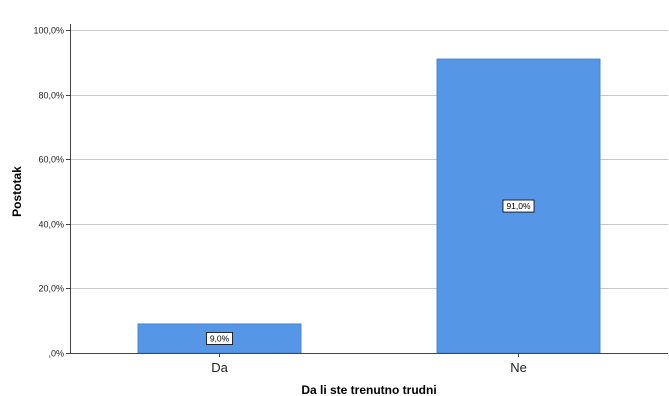 Image resolution: width=669 pixels, height=396 pixels. I want to click on data-label: 91,0%, so click(518, 206).